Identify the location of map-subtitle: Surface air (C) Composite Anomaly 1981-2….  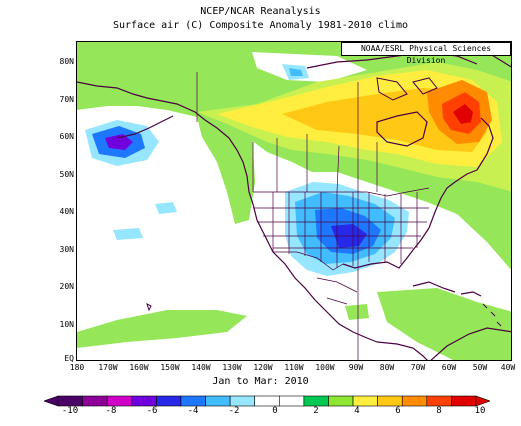
(260, 25).